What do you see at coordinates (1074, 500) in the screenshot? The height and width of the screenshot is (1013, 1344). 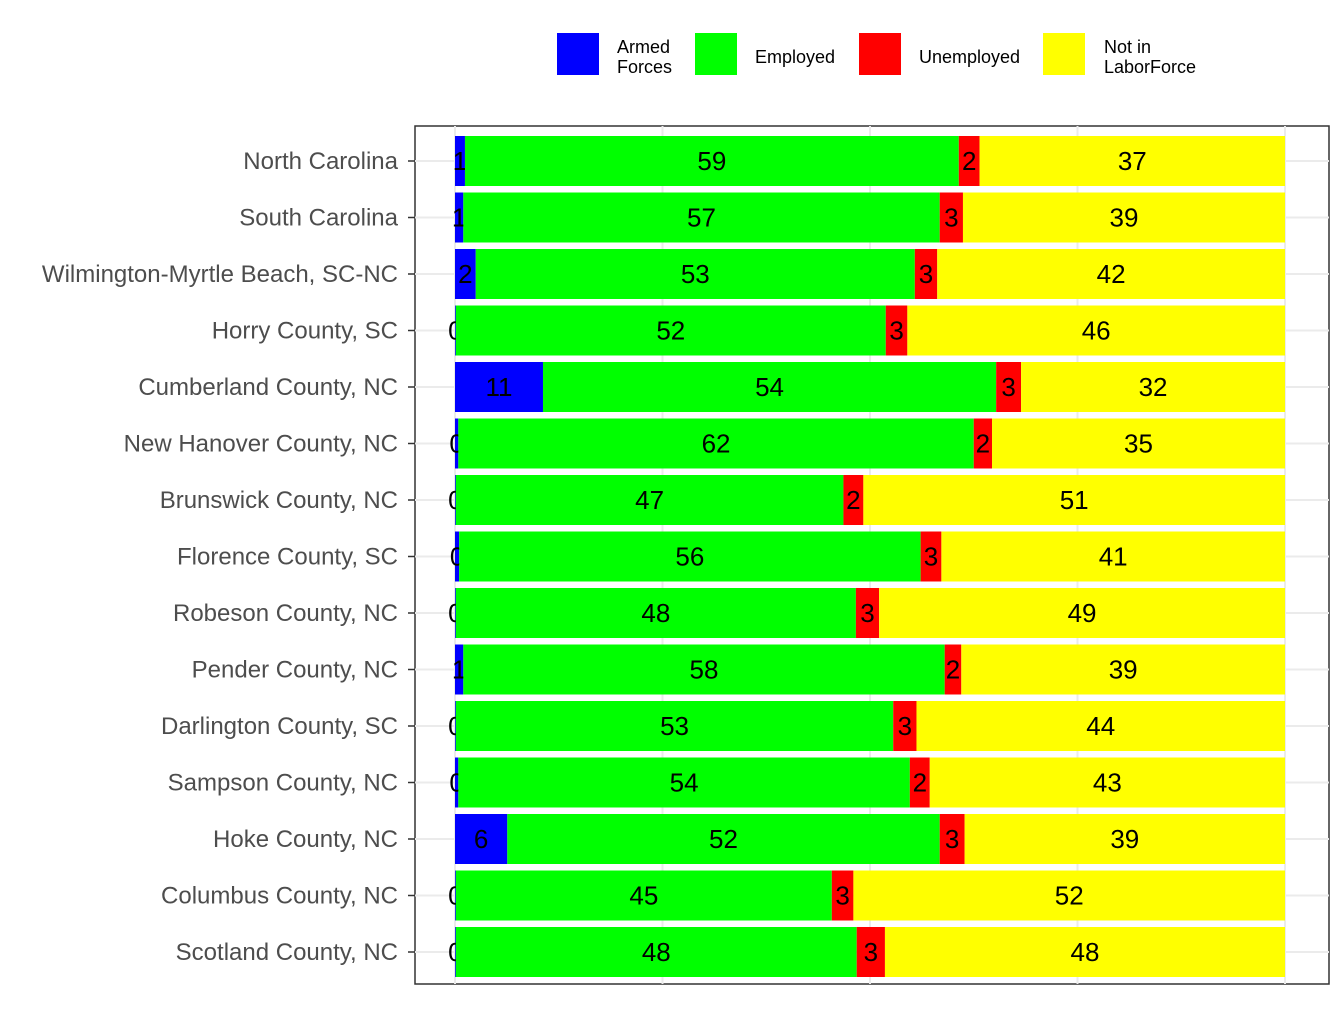 I see `data-label: 51` at bounding box center [1074, 500].